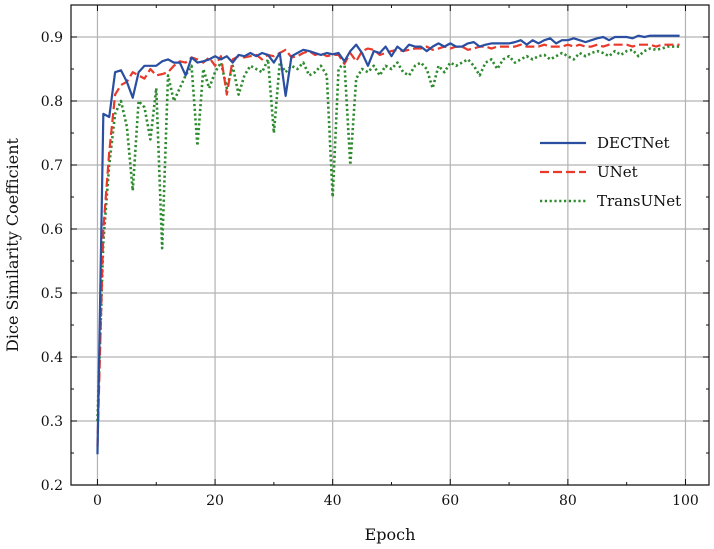  I want to click on y-tick-label: 0.9, so click(52, 38).